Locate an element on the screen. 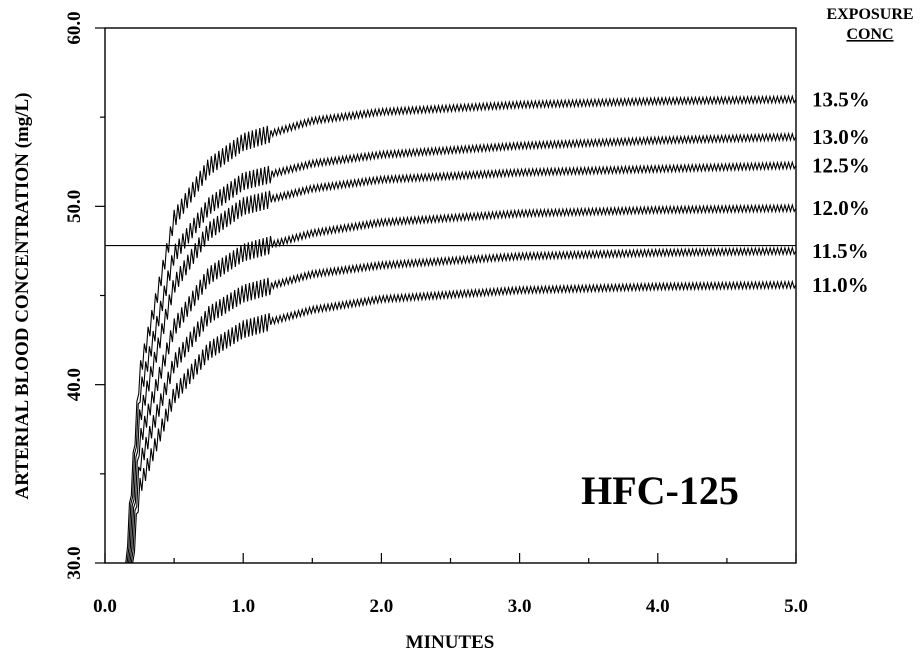  y-tick-label: 30.0 is located at coordinates (74, 562).